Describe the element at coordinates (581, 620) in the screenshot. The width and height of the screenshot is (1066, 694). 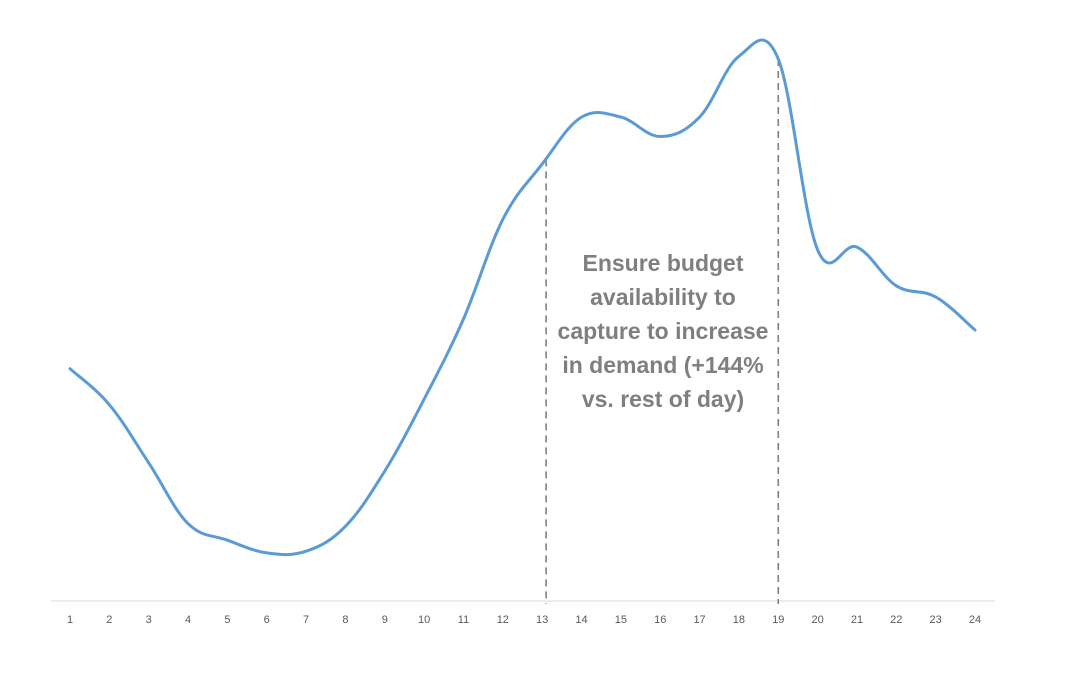
I see `x-tick-label: 14` at that location.